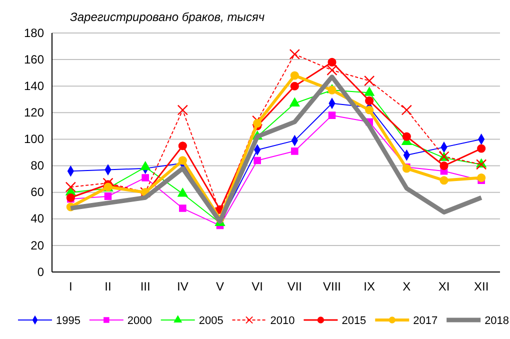  Describe the element at coordinates (145, 287) in the screenshot. I see `x-tick-label: III` at that location.